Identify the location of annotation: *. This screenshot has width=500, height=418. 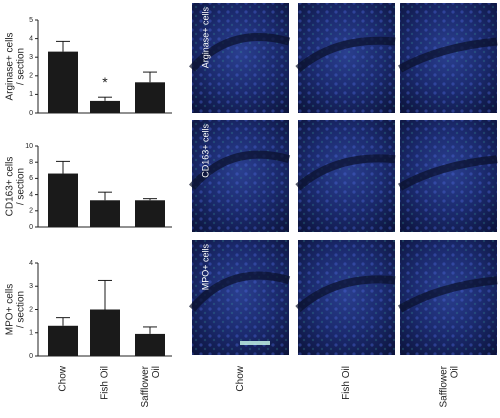
(105, 82).